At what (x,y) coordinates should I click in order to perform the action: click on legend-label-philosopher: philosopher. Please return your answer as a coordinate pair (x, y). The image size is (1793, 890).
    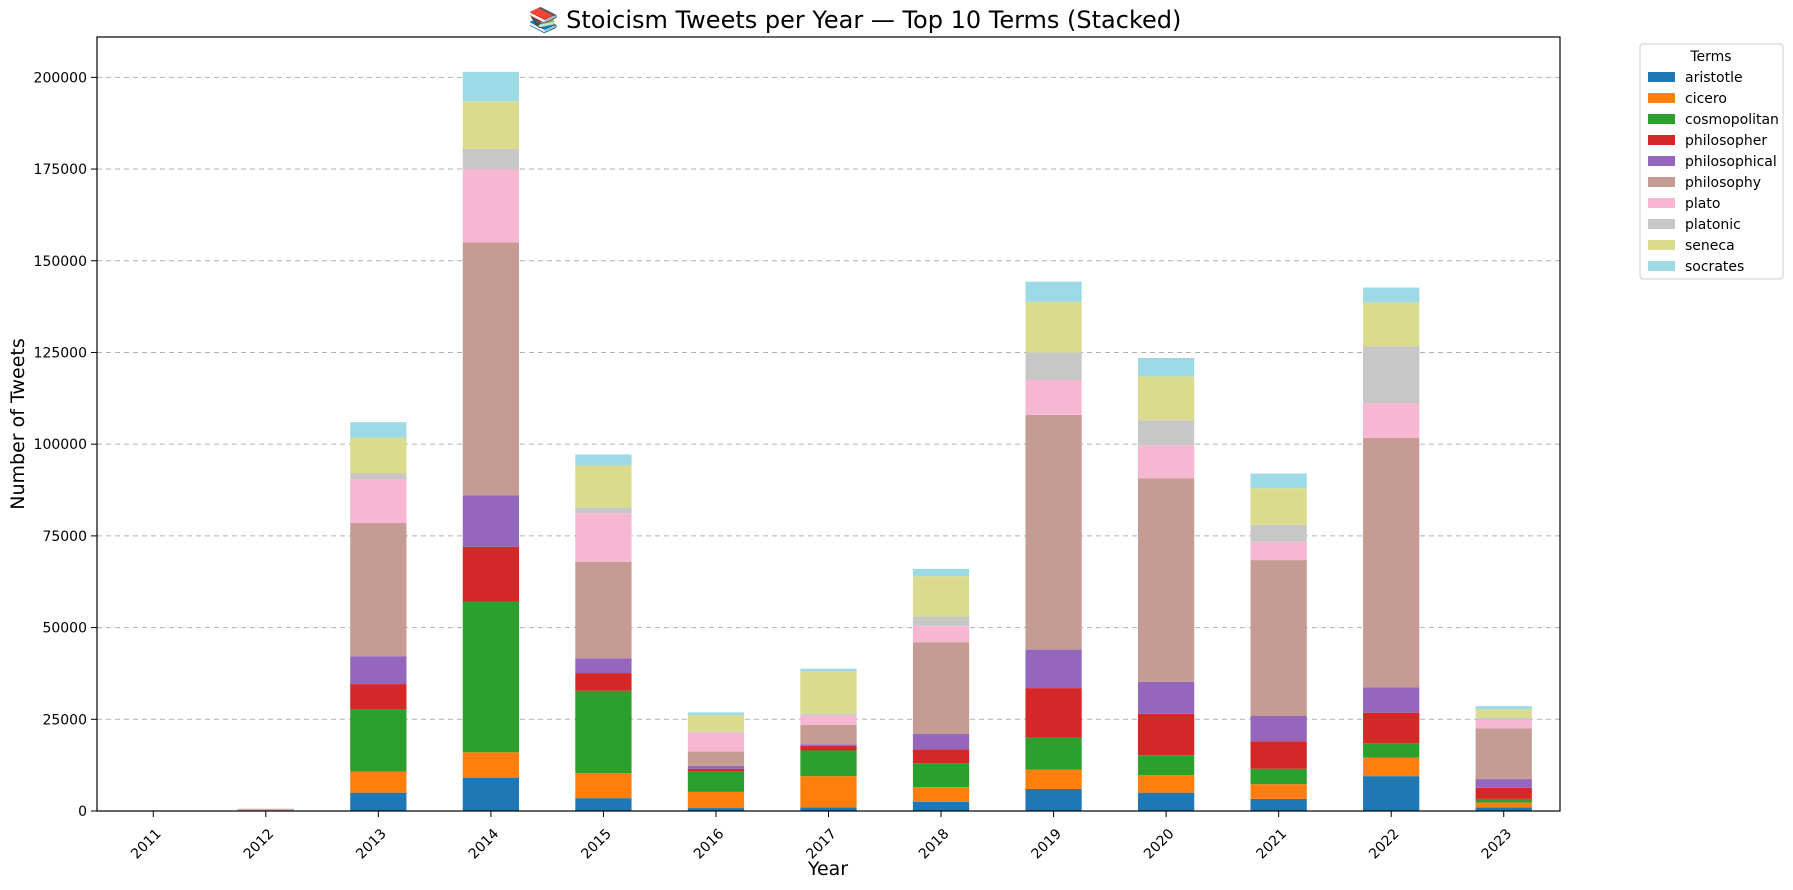
    Looking at the image, I should click on (1726, 141).